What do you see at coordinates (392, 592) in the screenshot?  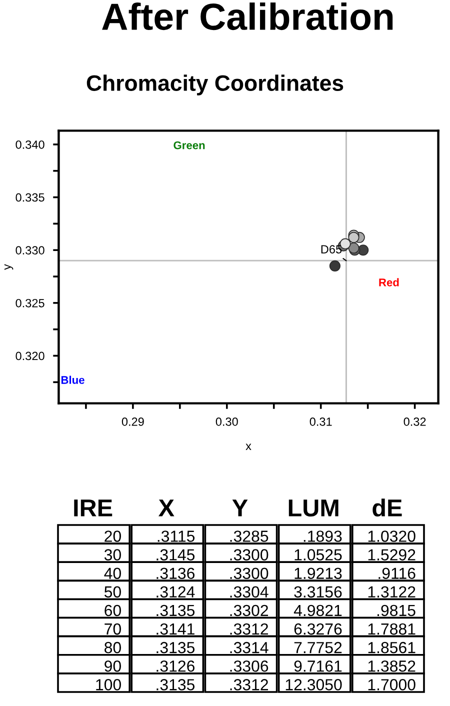 I see `data-label: 1.3122` at bounding box center [392, 592].